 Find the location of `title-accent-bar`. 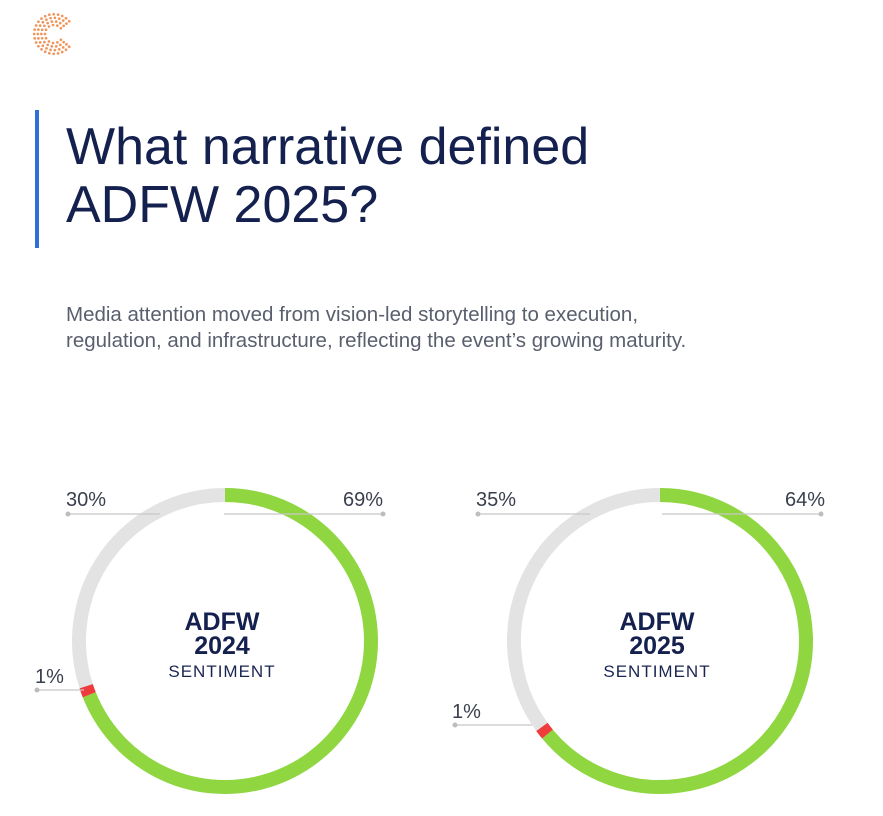

title-accent-bar is located at coordinates (37, 179).